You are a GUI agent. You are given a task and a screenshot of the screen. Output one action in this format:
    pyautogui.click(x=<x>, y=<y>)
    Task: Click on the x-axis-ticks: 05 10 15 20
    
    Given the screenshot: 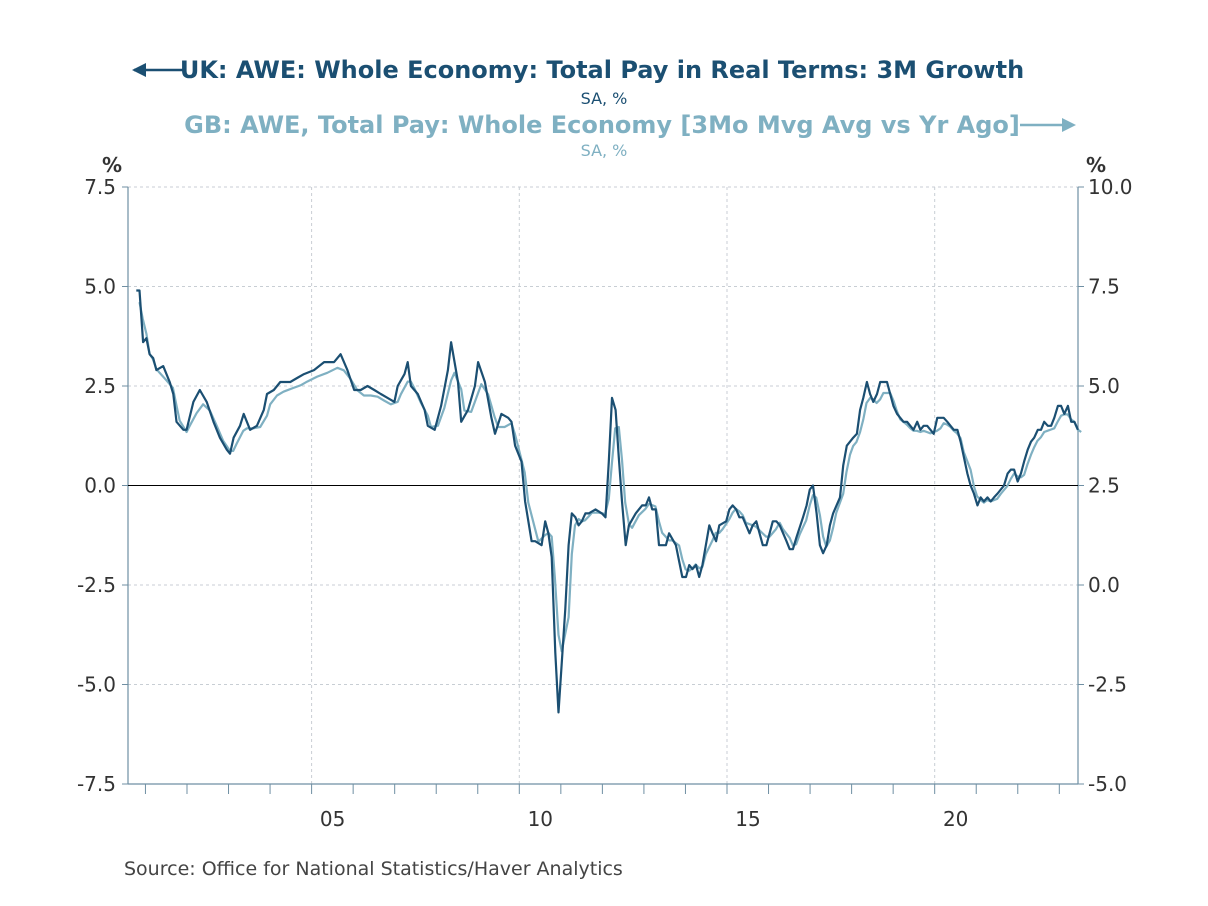 What is the action you would take?
    pyautogui.click(x=602, y=807)
    